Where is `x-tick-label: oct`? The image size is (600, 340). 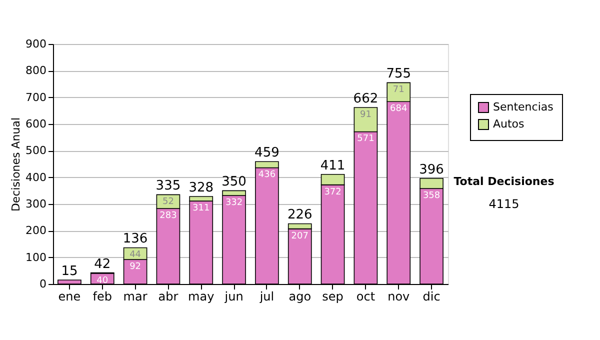
x-tick-label: oct is located at coordinates (366, 297).